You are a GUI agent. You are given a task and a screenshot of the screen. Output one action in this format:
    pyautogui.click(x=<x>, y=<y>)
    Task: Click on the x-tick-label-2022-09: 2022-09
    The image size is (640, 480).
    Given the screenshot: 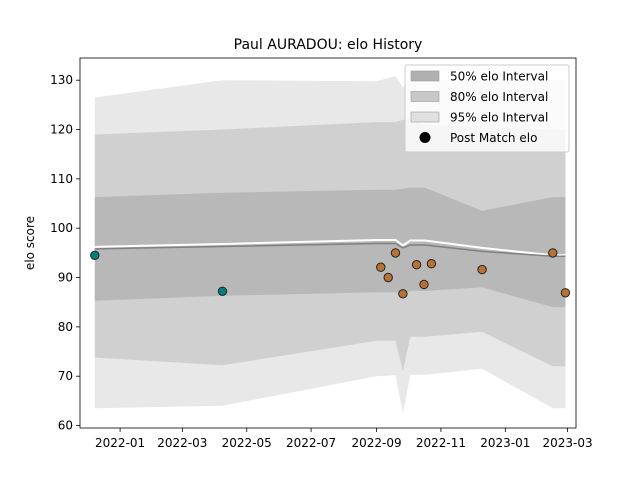 What is the action you would take?
    pyautogui.click(x=376, y=443)
    